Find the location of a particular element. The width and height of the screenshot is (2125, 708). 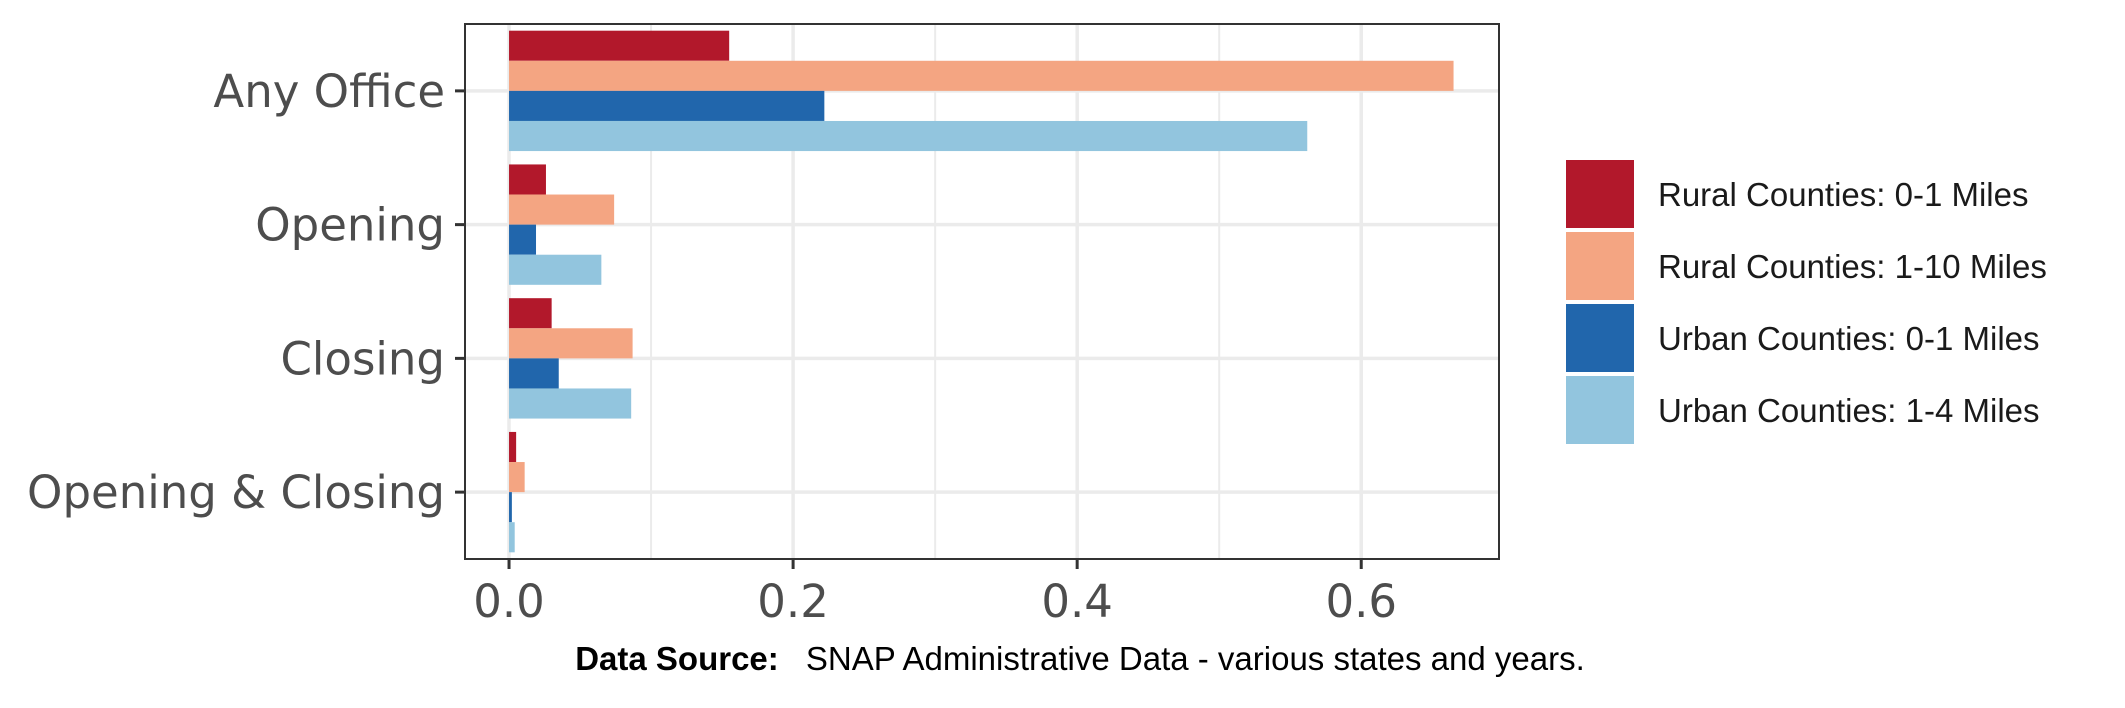

x-tick-label: 0.2 is located at coordinates (793, 601).